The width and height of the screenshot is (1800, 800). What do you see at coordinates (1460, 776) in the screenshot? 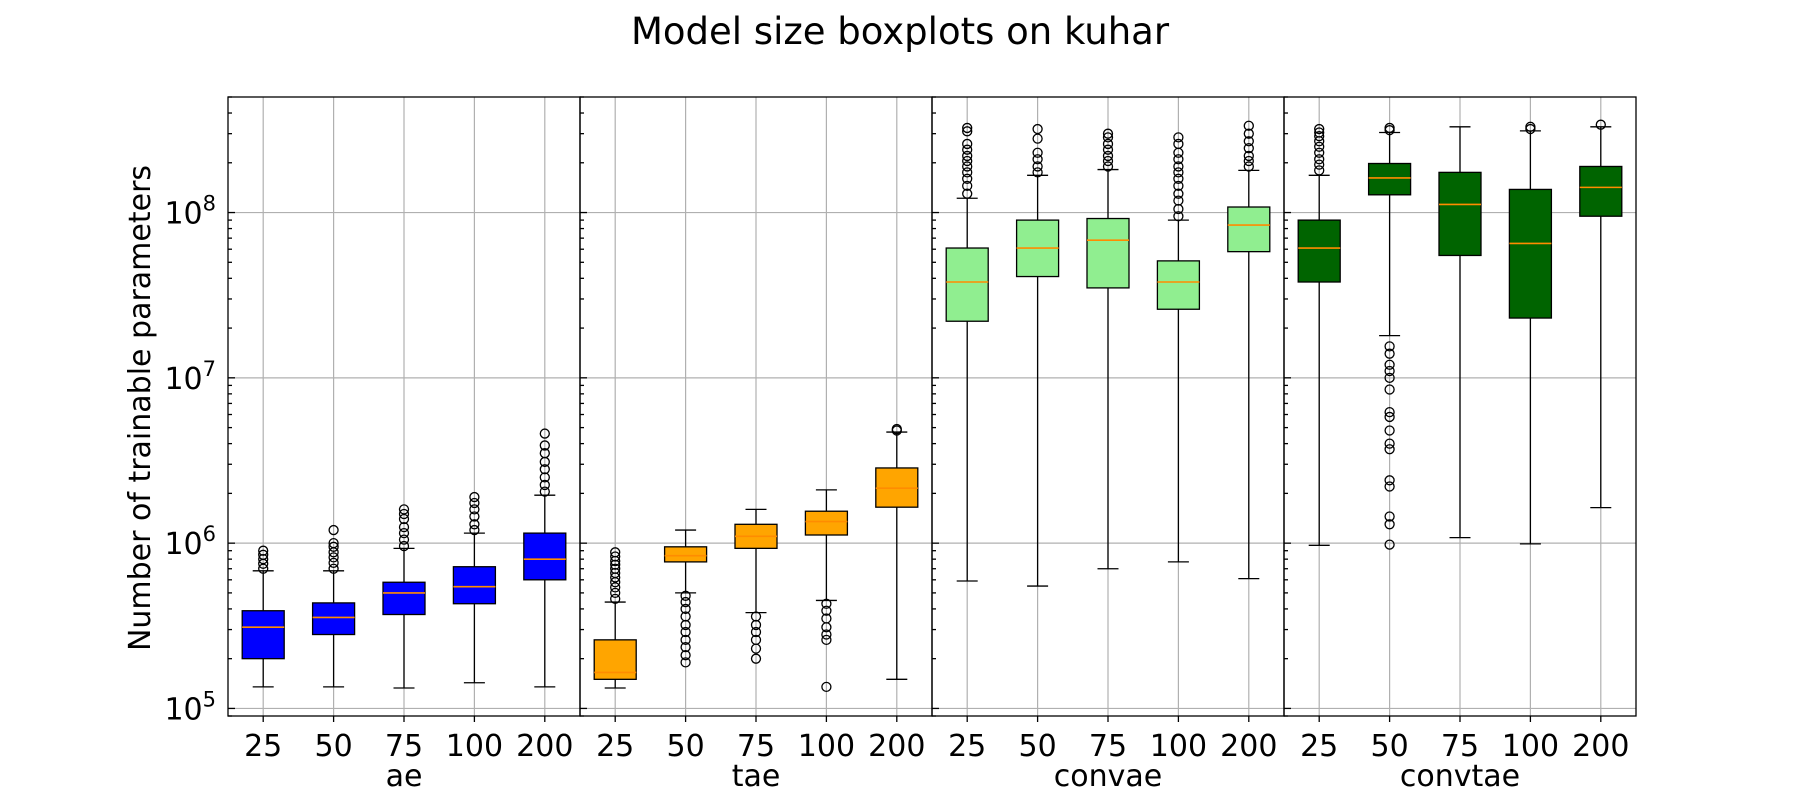
I see `panel-label: convtae` at bounding box center [1460, 776].